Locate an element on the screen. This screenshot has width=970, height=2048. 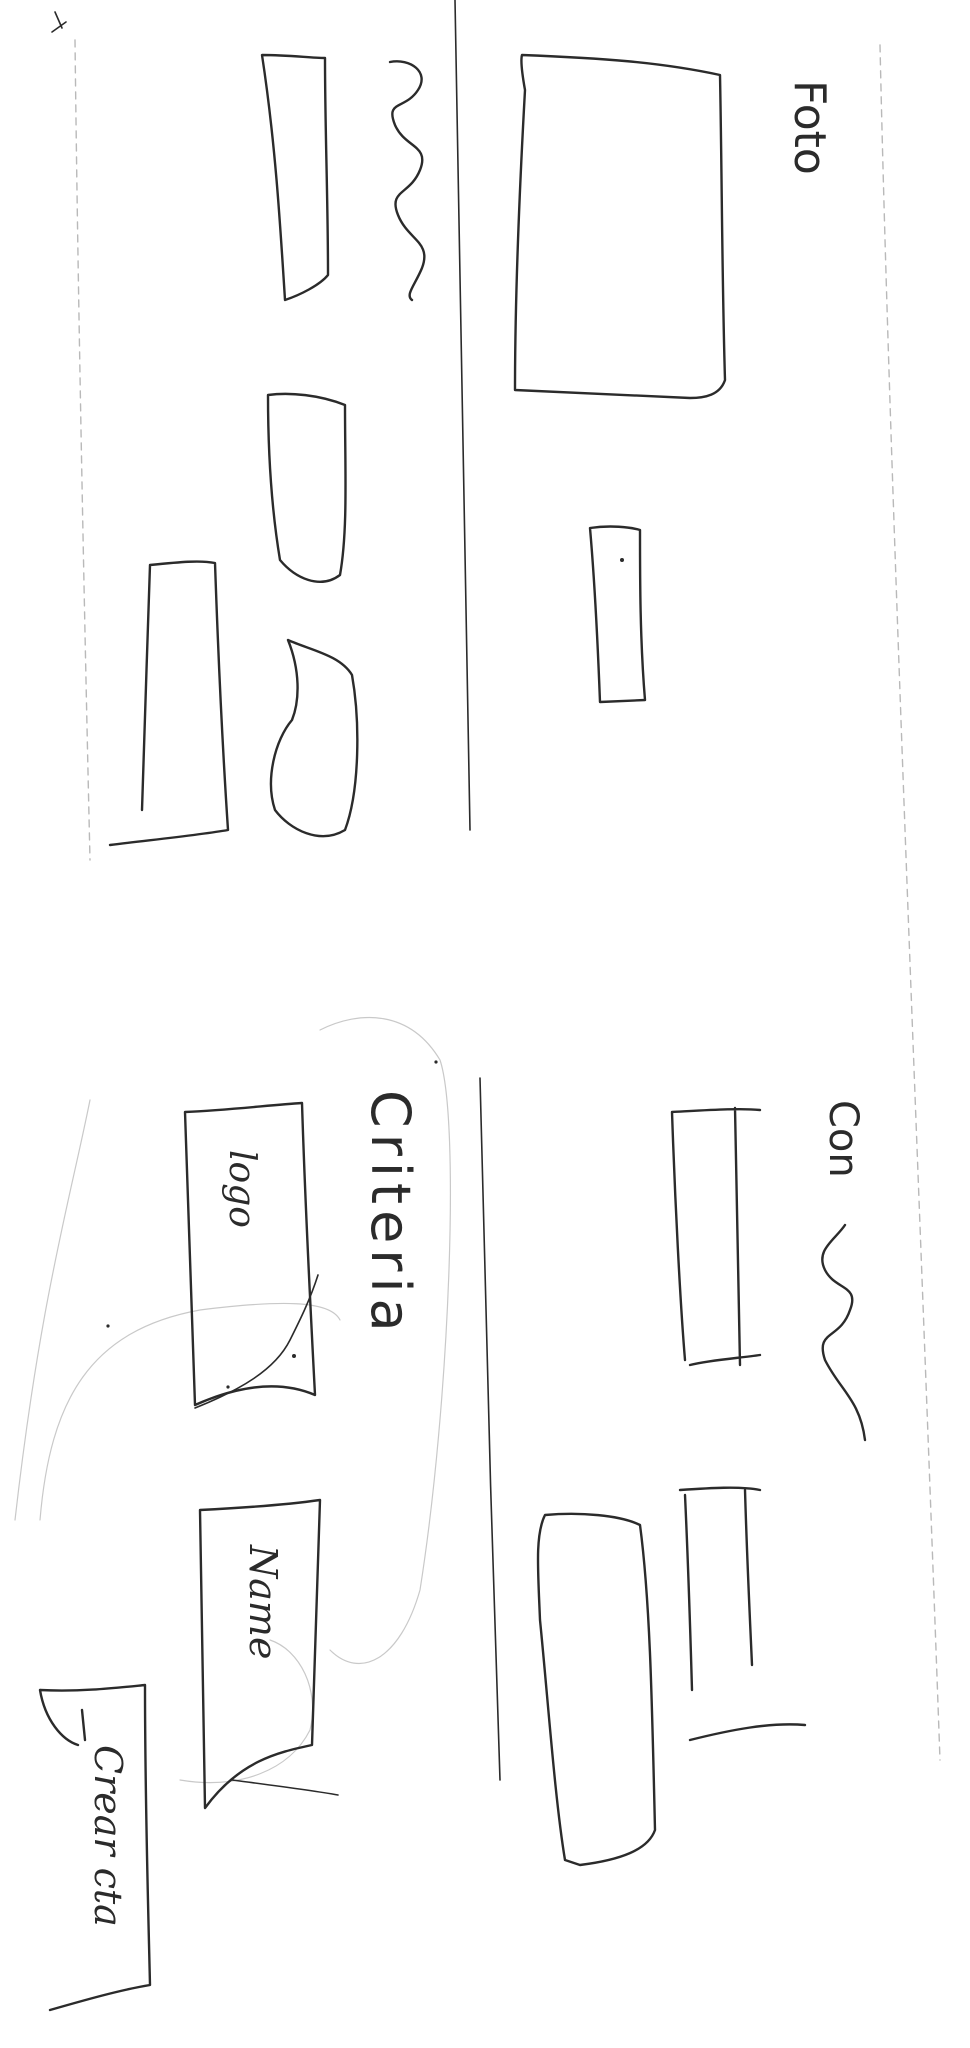
divider-bottom is located at coordinates (490, 1429).